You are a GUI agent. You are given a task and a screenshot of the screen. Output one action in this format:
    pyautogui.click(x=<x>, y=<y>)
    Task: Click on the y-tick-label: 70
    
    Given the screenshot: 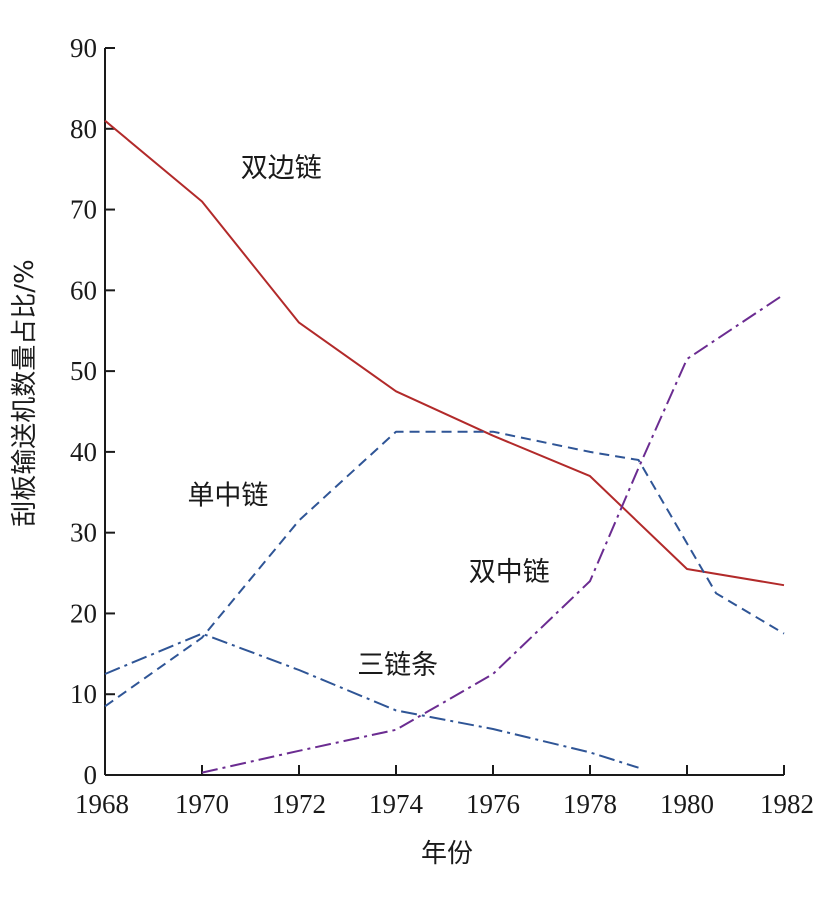 What is the action you would take?
    pyautogui.click(x=83, y=210)
    